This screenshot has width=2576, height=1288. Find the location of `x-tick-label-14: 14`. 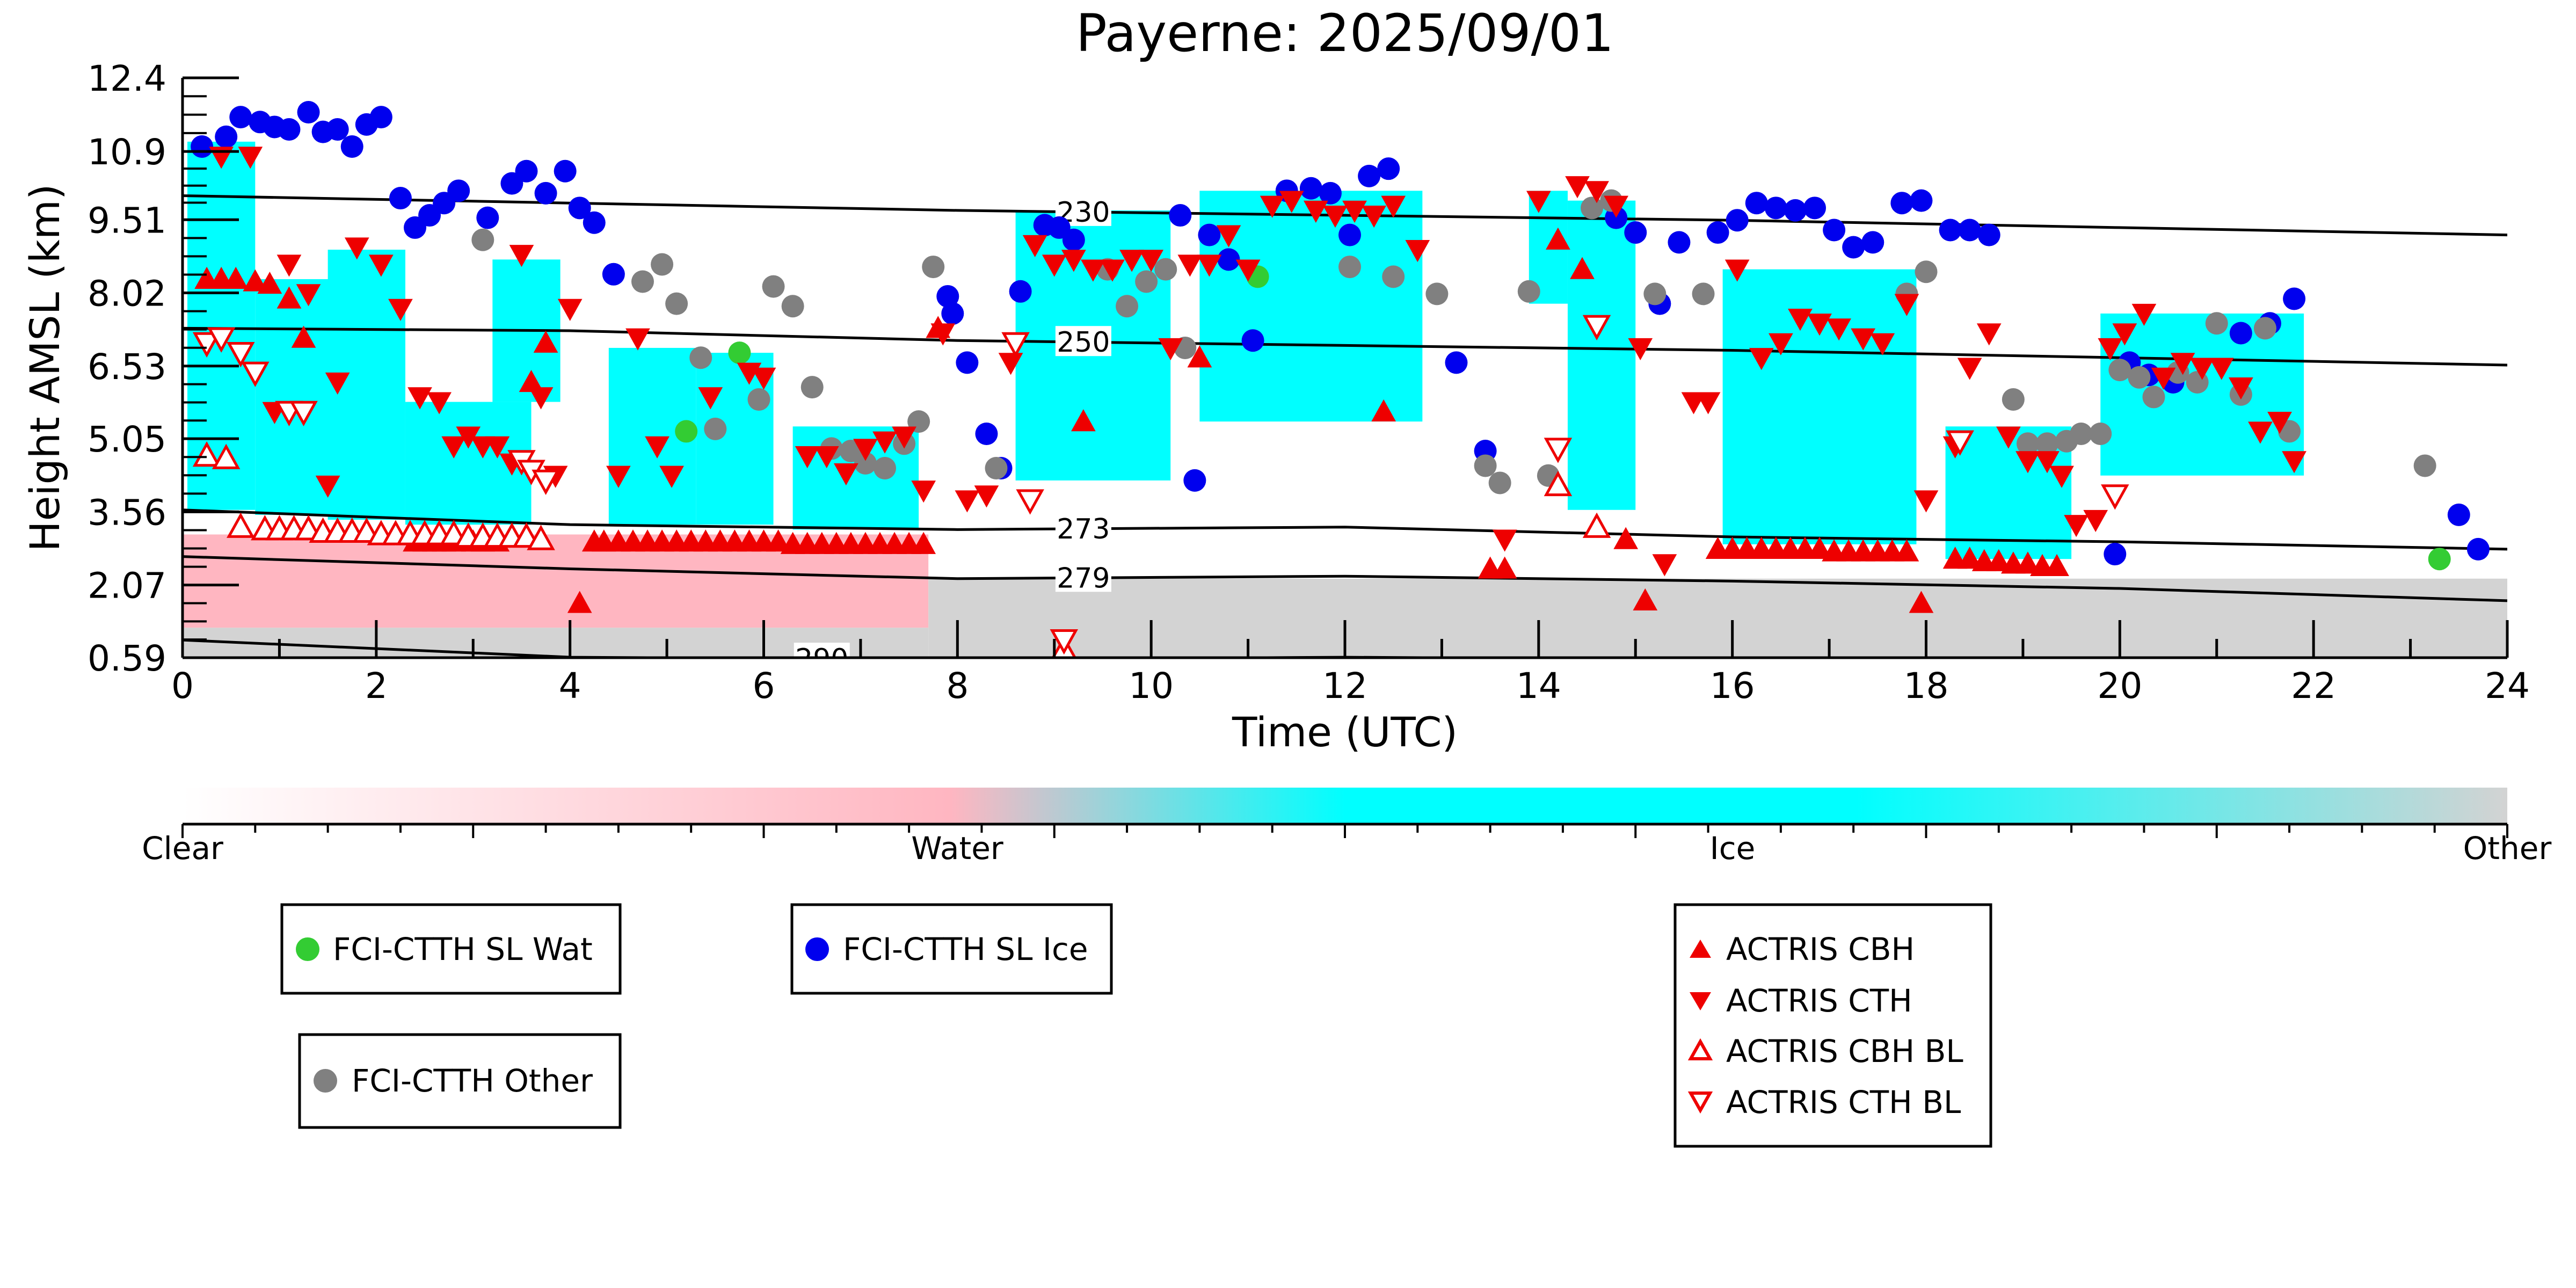

x-tick-label-14: 14 is located at coordinates (1538, 686).